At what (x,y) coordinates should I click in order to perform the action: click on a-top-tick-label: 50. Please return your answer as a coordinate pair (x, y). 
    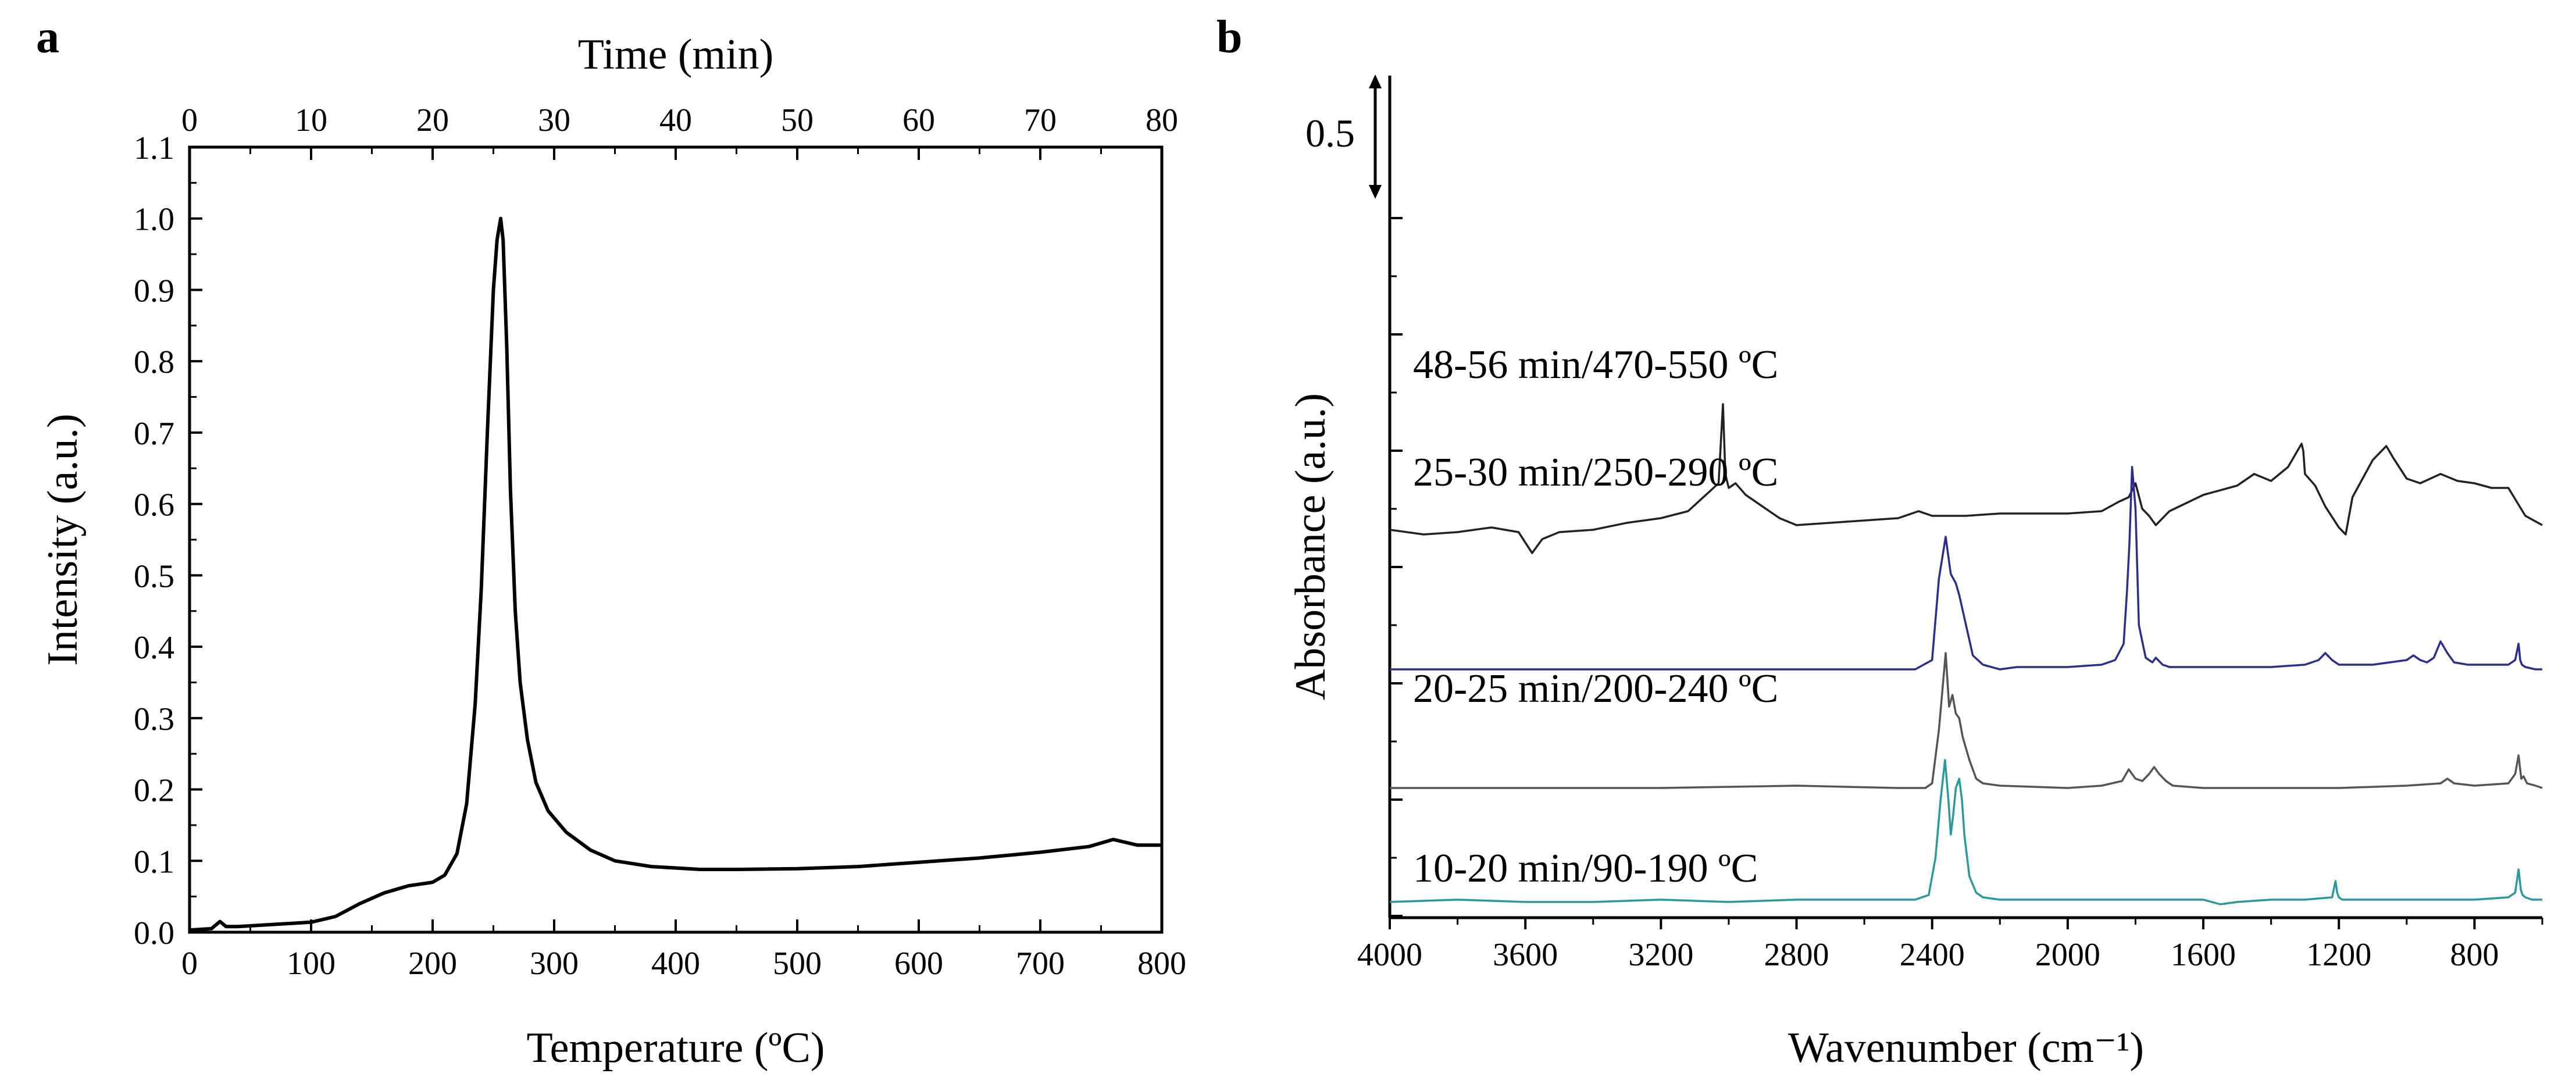
    Looking at the image, I should click on (797, 120).